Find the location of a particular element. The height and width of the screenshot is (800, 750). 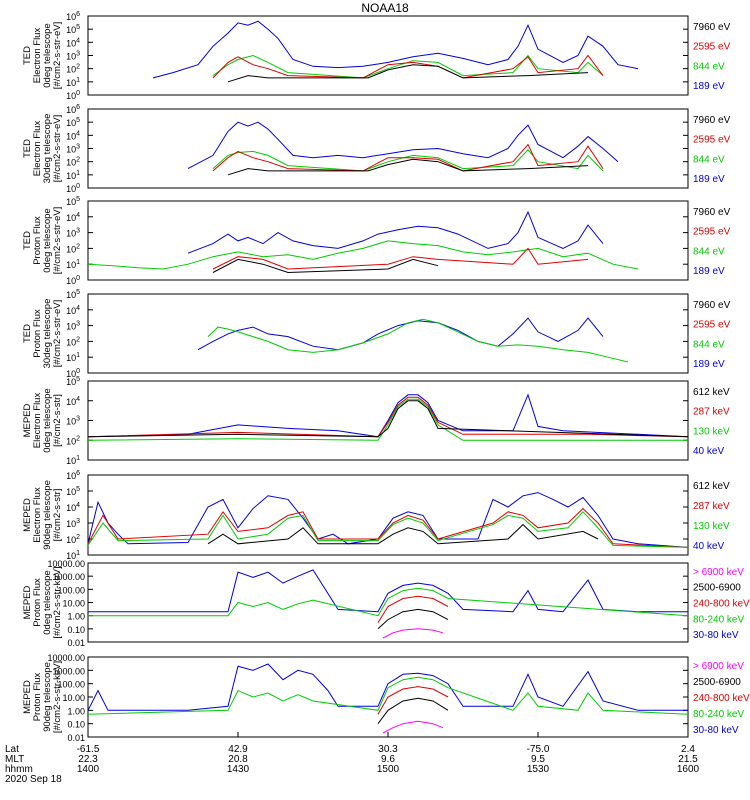

legend-entry: 30-80 keV is located at coordinates (716, 635).